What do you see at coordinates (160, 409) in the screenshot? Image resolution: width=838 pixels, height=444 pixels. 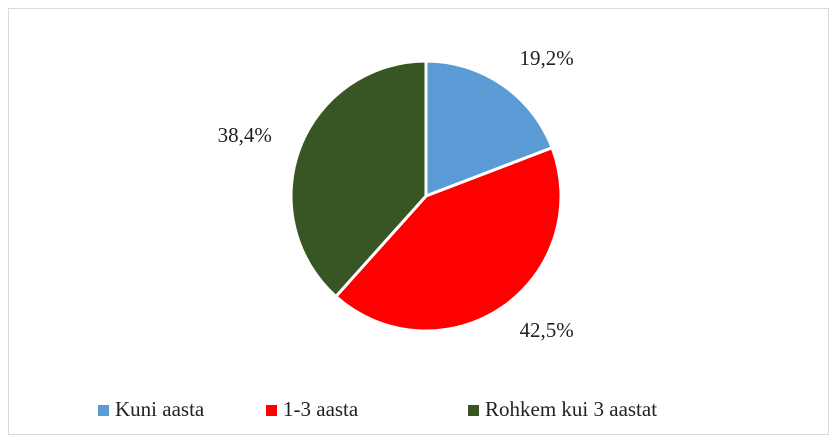 I see `legend-label: Kuni aasta` at bounding box center [160, 409].